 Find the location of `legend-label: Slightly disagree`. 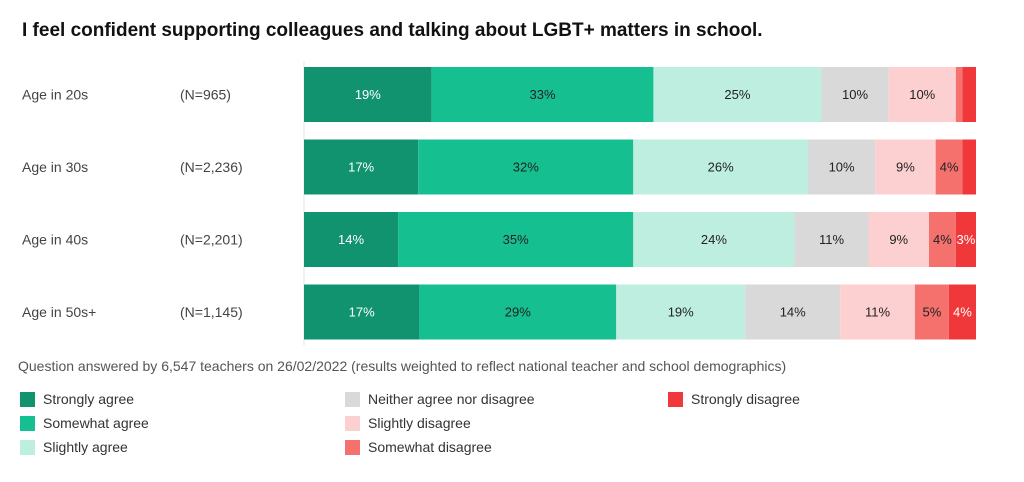

legend-label: Slightly disagree is located at coordinates (419, 423).